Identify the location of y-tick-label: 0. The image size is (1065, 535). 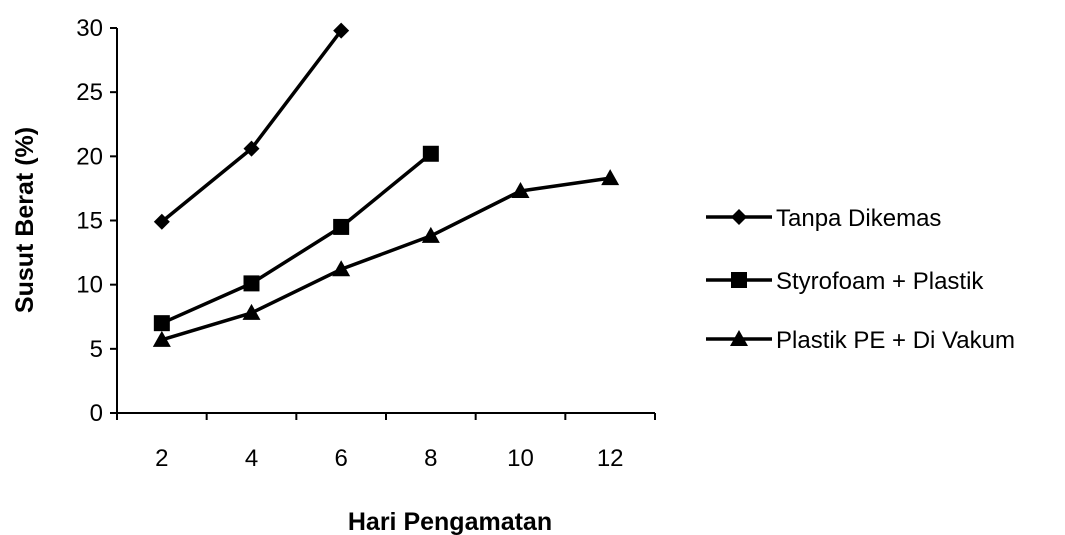
(96, 413).